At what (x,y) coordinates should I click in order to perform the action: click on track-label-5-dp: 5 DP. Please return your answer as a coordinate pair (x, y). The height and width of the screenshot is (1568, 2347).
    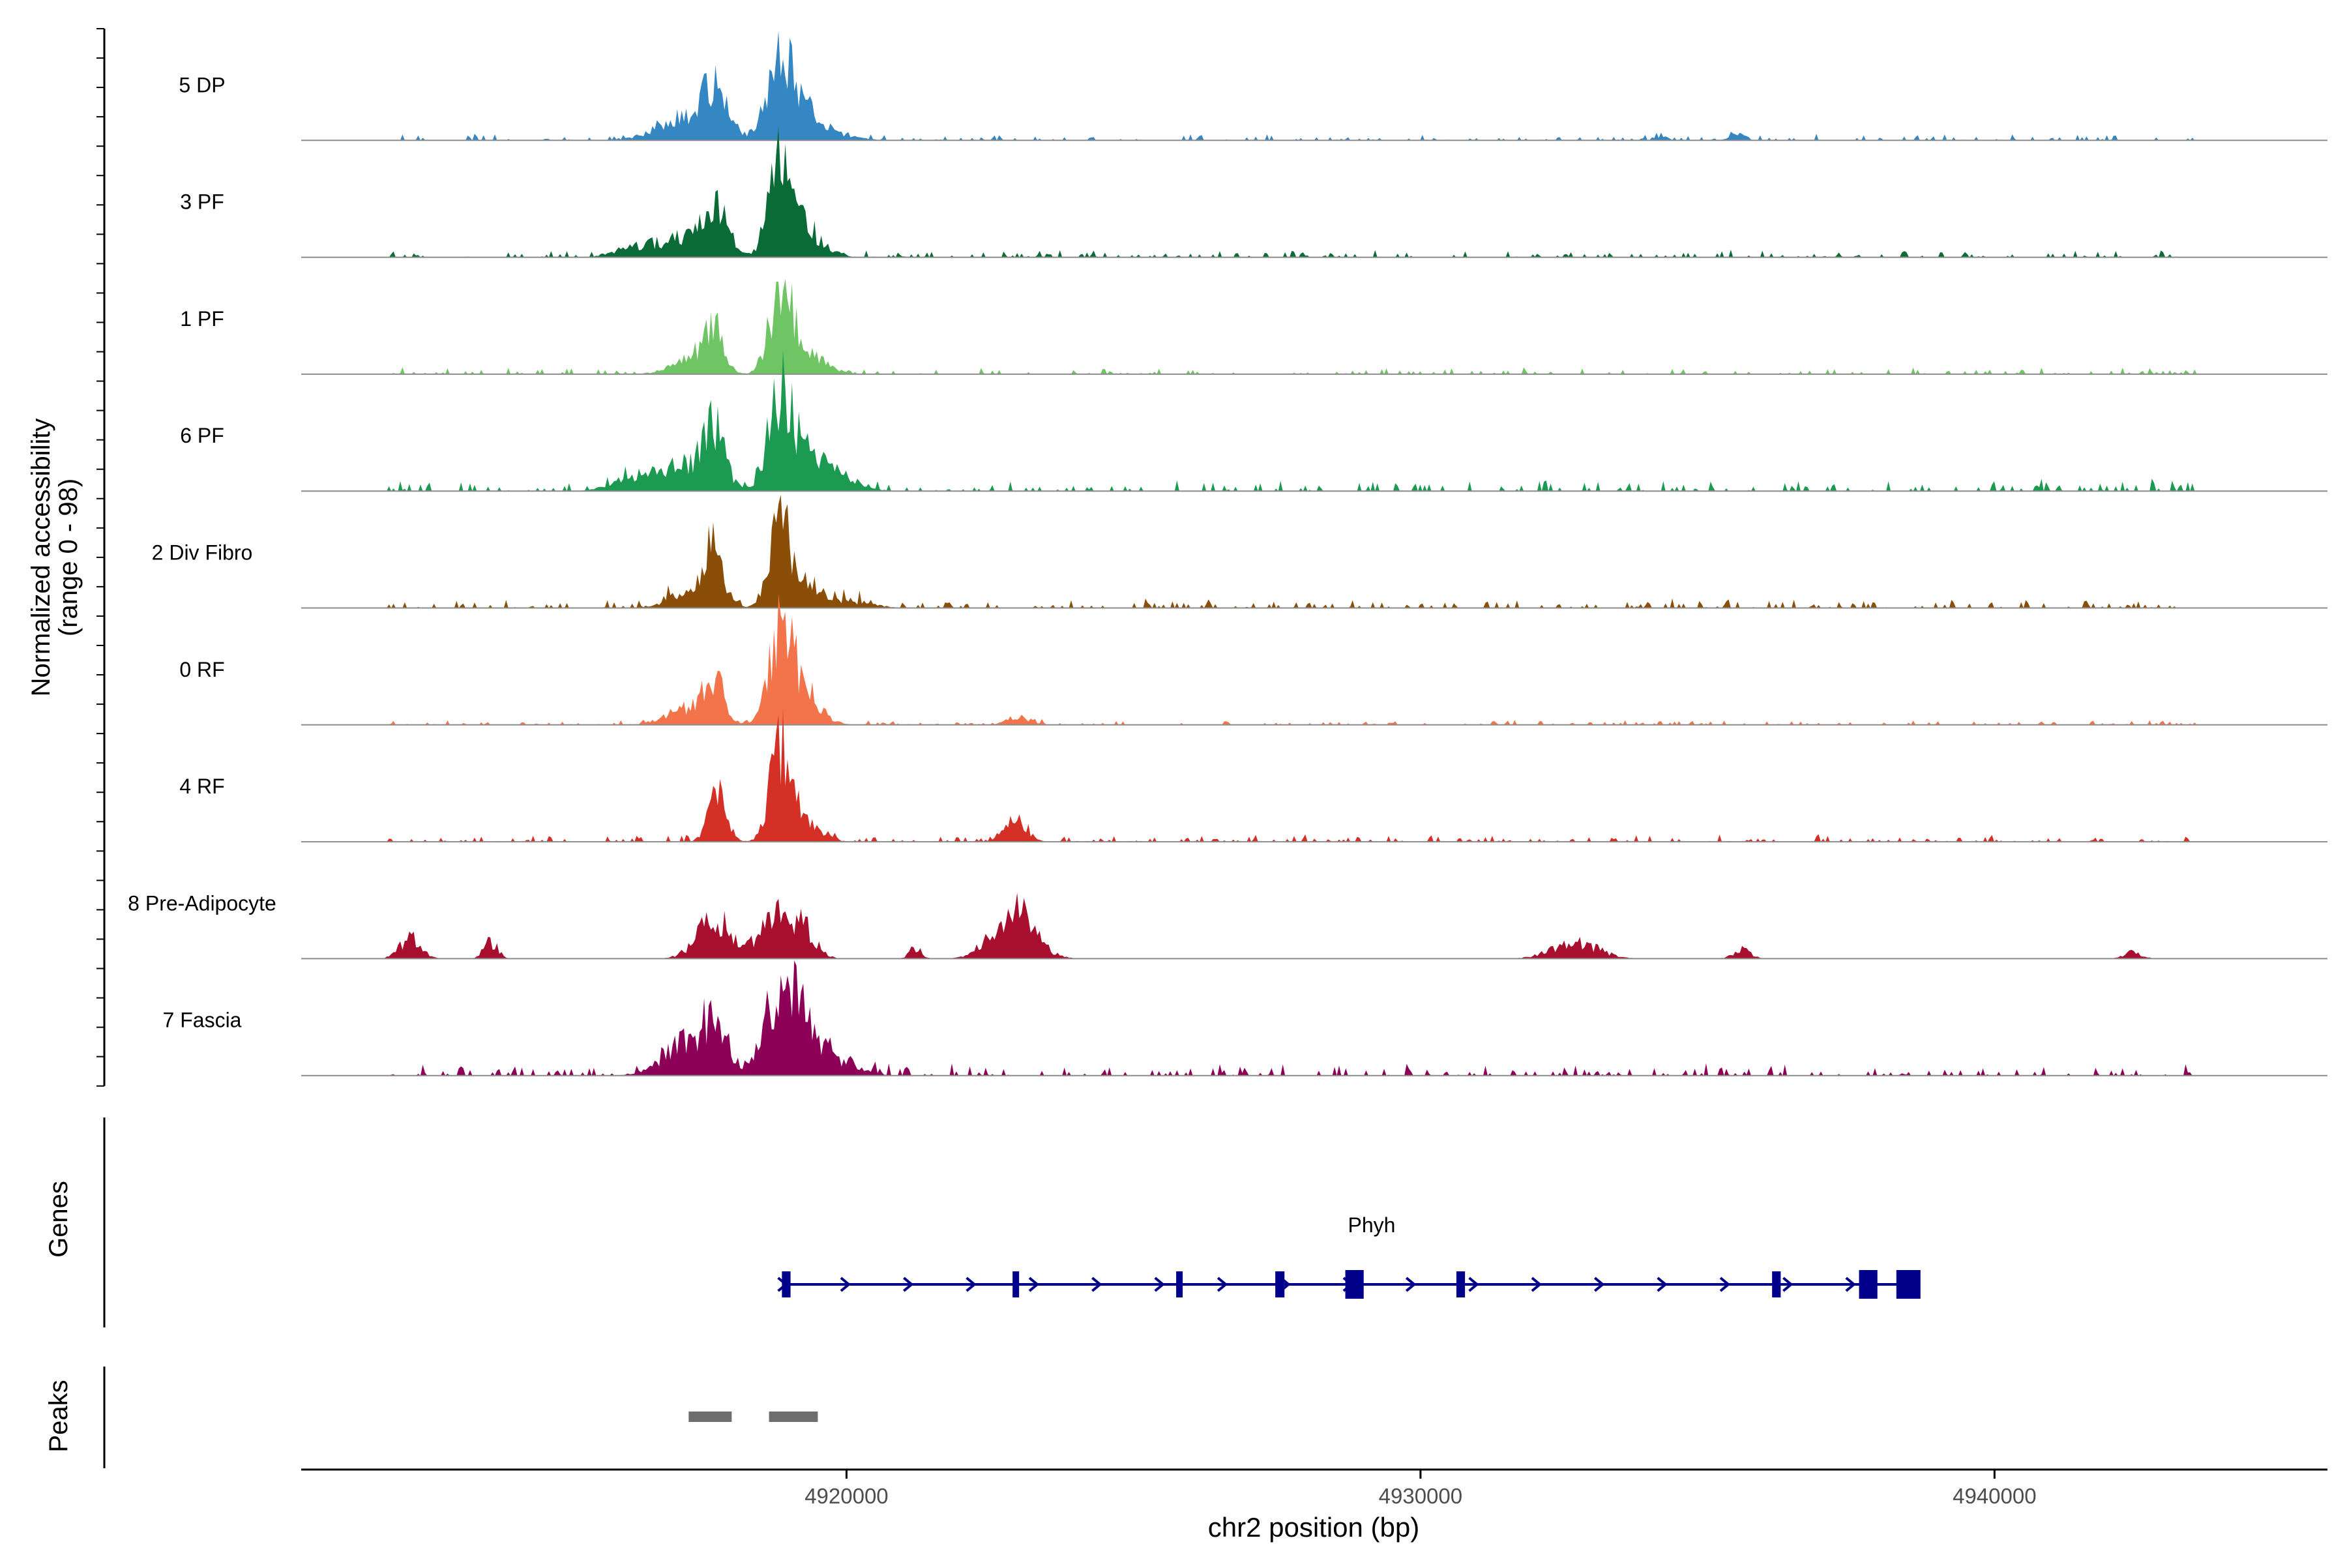
    Looking at the image, I should click on (202, 84).